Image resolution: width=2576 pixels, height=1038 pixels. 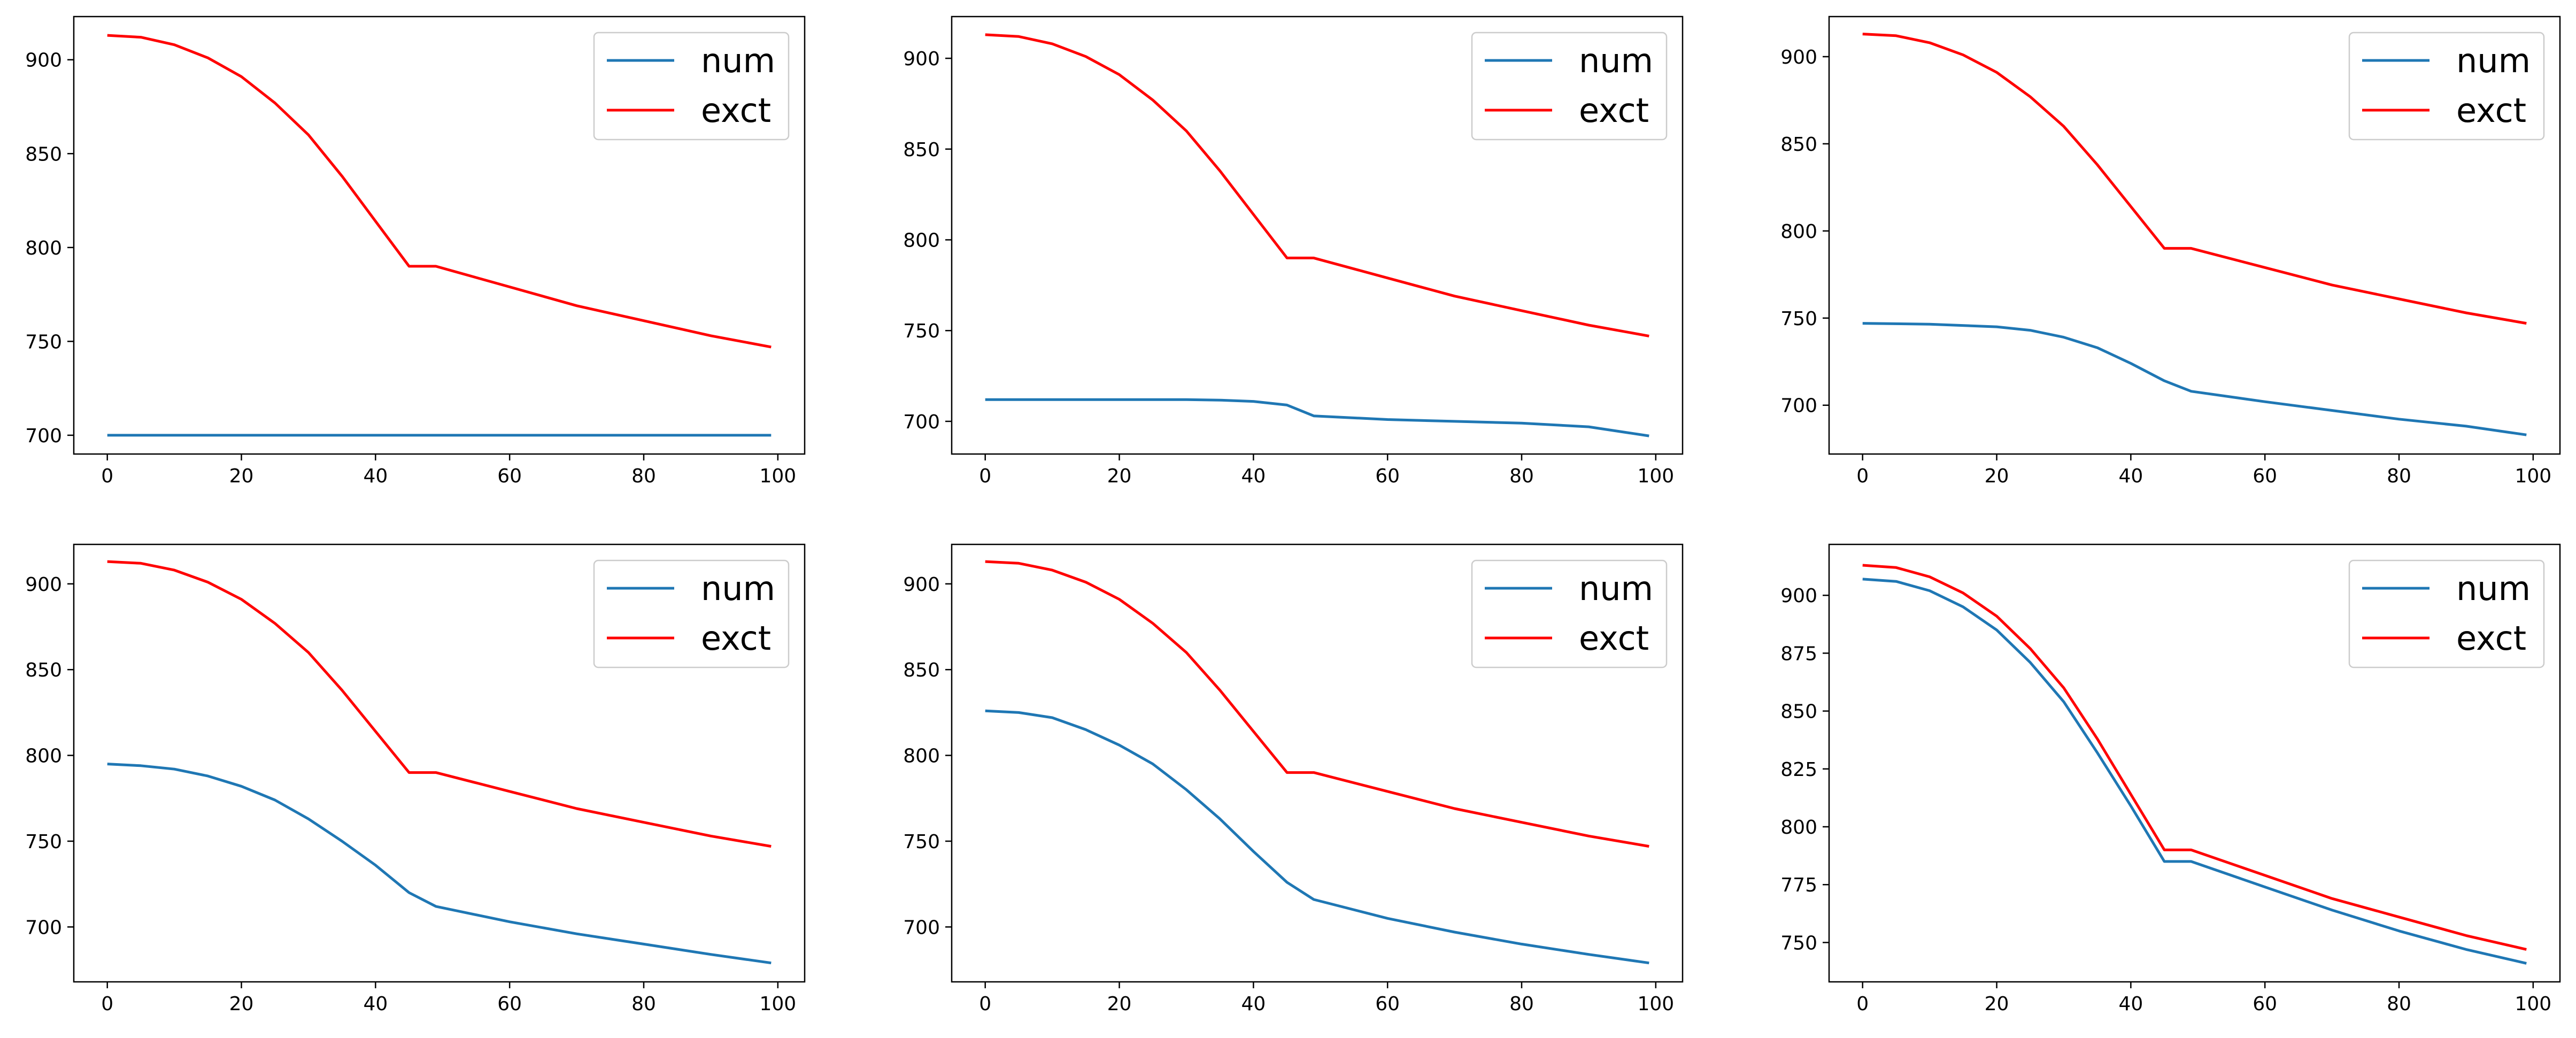 I want to click on subplot-1: 0 20 40 60 80 100 700 750 800 850 900 num exct, so click(x=415, y=251).